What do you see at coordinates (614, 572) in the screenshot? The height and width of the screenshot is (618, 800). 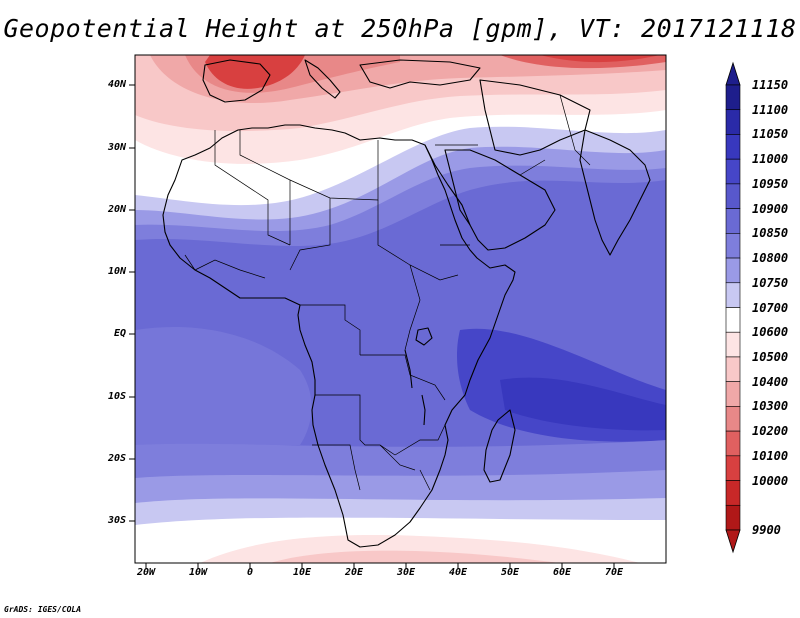 I see `lon-label-70e: 70E` at bounding box center [614, 572].